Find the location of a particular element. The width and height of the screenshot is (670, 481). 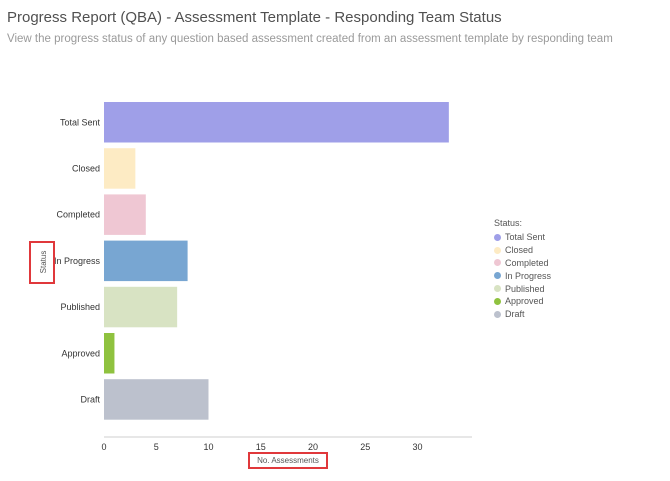

y-tick-label-total-sent: Total Sent is located at coordinates (80, 122).